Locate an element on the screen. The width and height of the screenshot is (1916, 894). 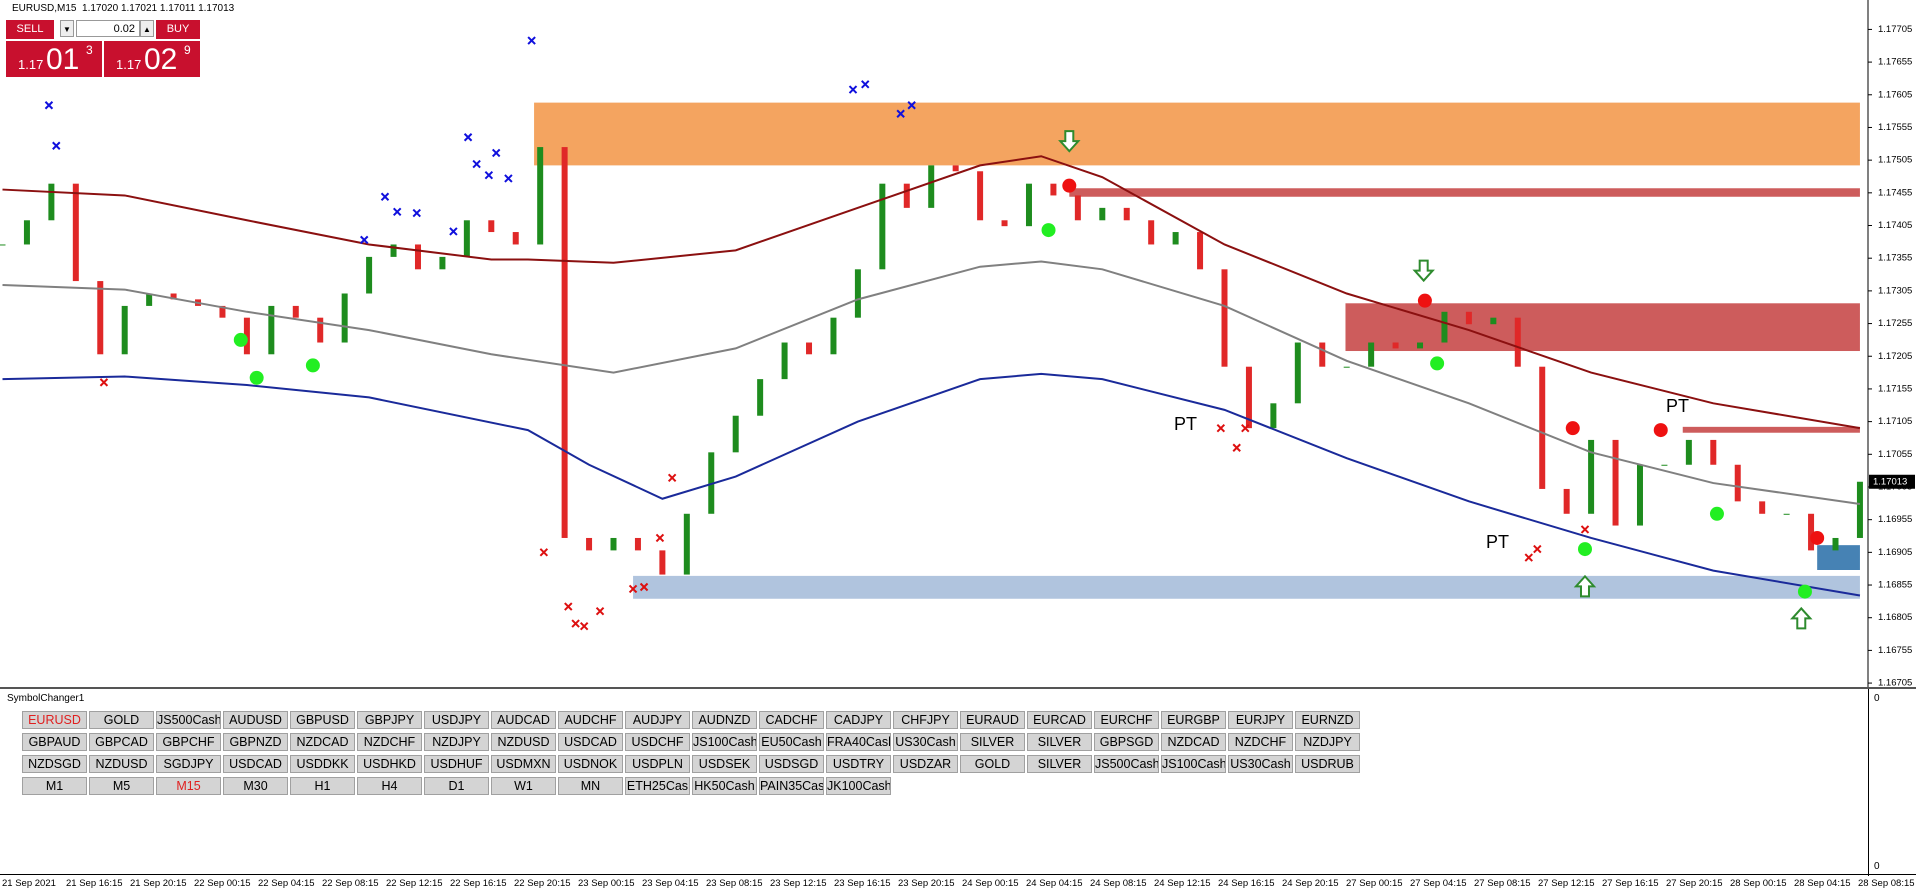
sell-button: SELL is located at coordinates (30, 29).